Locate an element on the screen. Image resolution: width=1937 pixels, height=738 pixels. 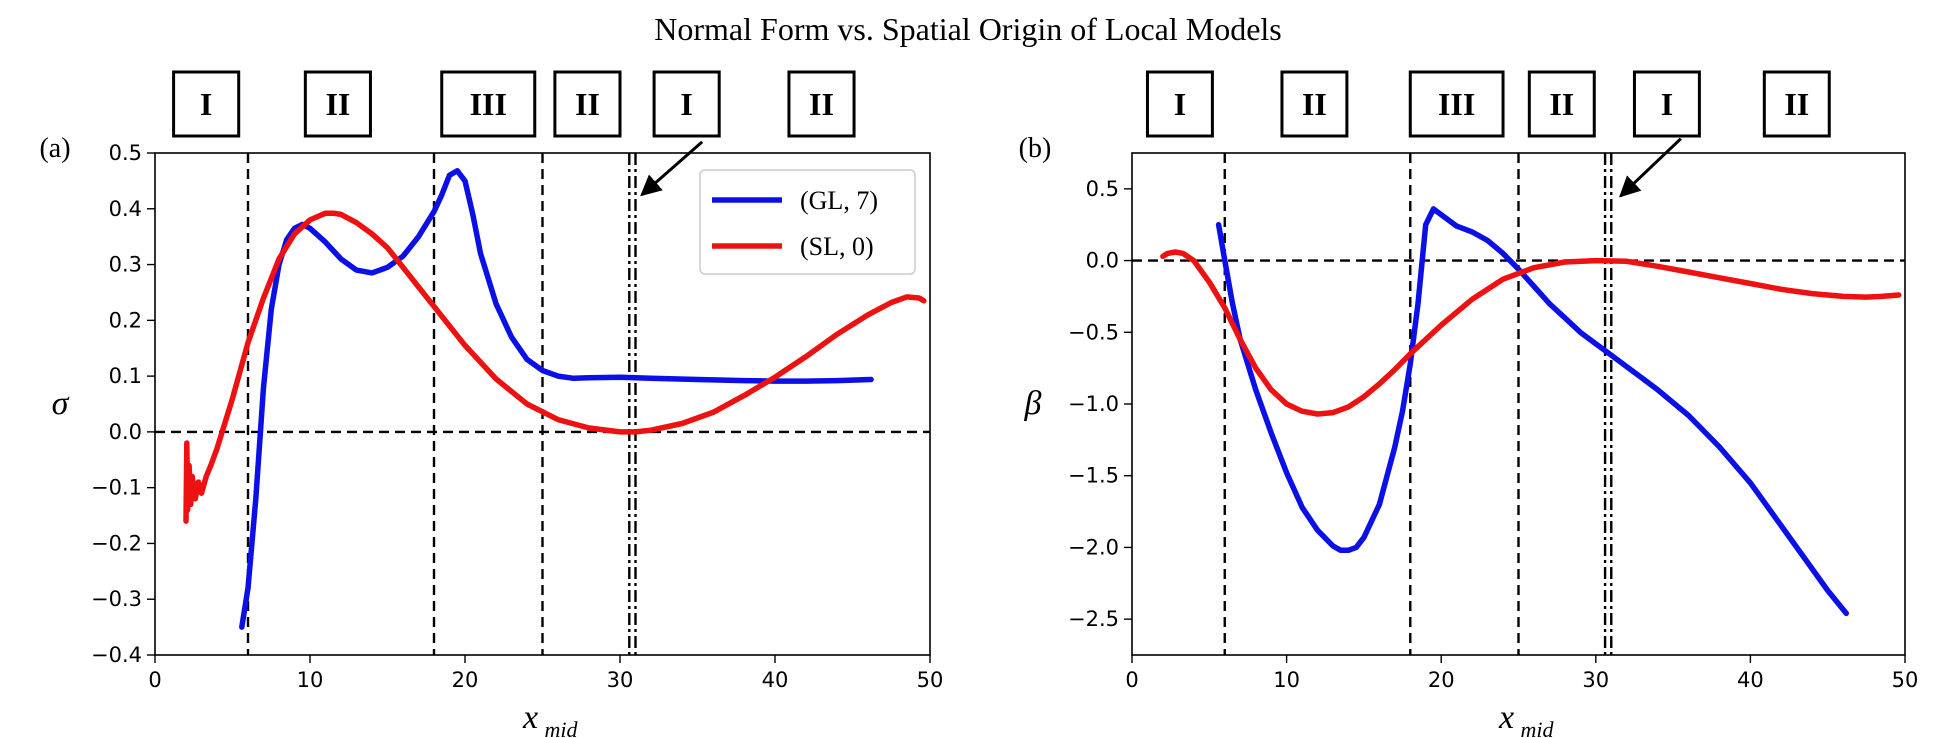
panel-a-ytick-label: 0.5 is located at coordinates (125, 153).